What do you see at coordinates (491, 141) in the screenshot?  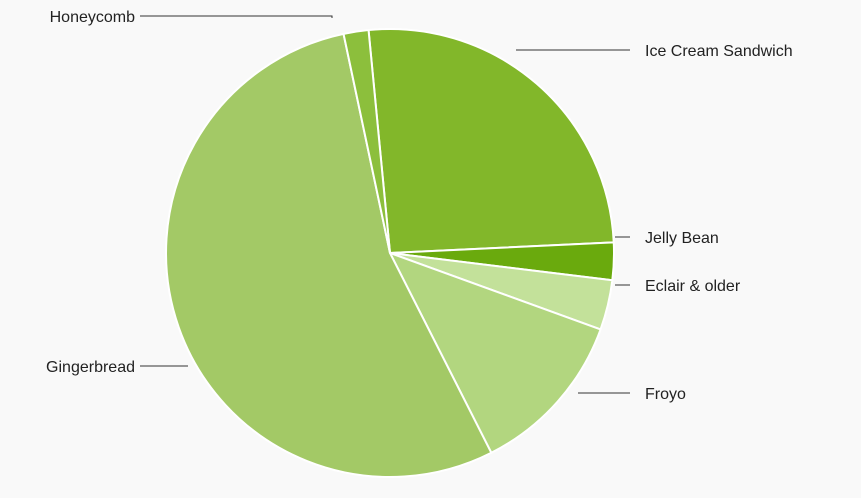 I see `pie-slice-ice-cream-sandwich` at bounding box center [491, 141].